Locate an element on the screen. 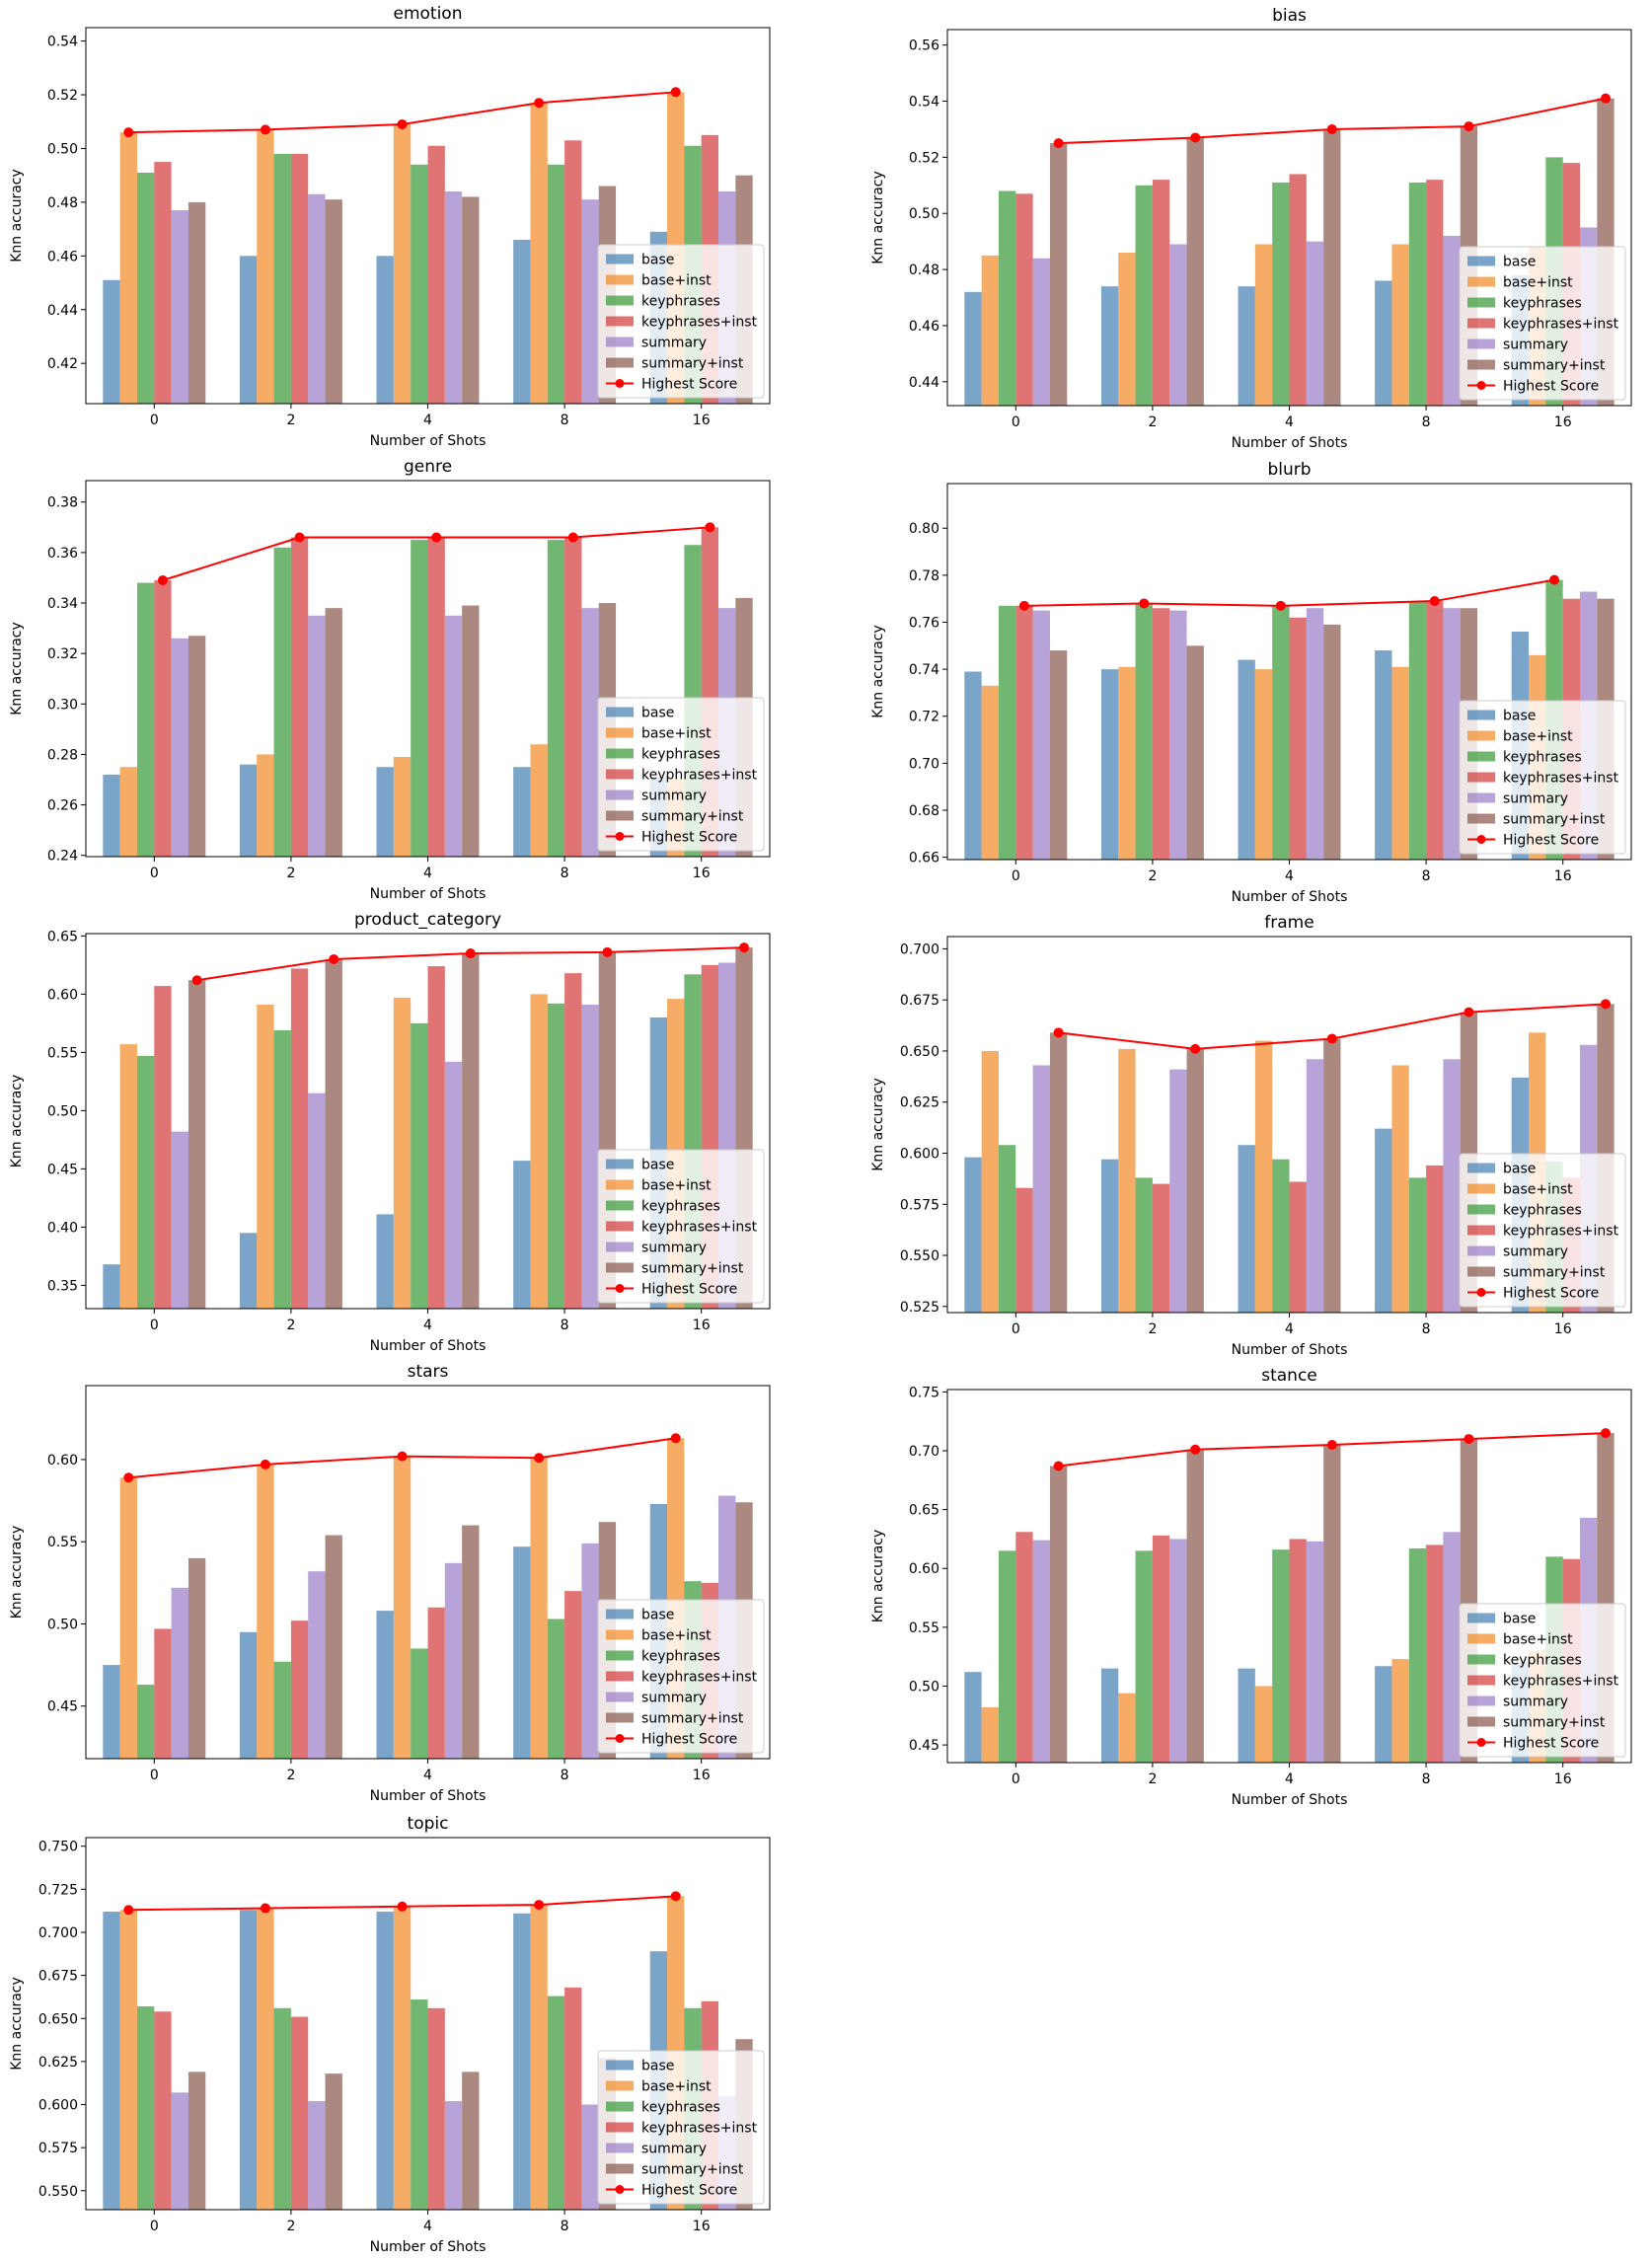 This screenshot has width=1652, height=2260. bar-base+inst-4 is located at coordinates (402, 1607).